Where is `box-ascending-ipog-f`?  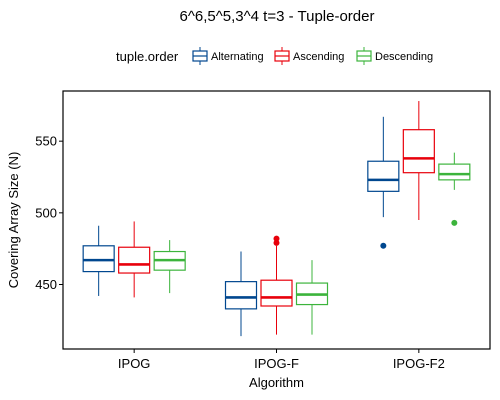 box-ascending-ipog-f is located at coordinates (276, 285).